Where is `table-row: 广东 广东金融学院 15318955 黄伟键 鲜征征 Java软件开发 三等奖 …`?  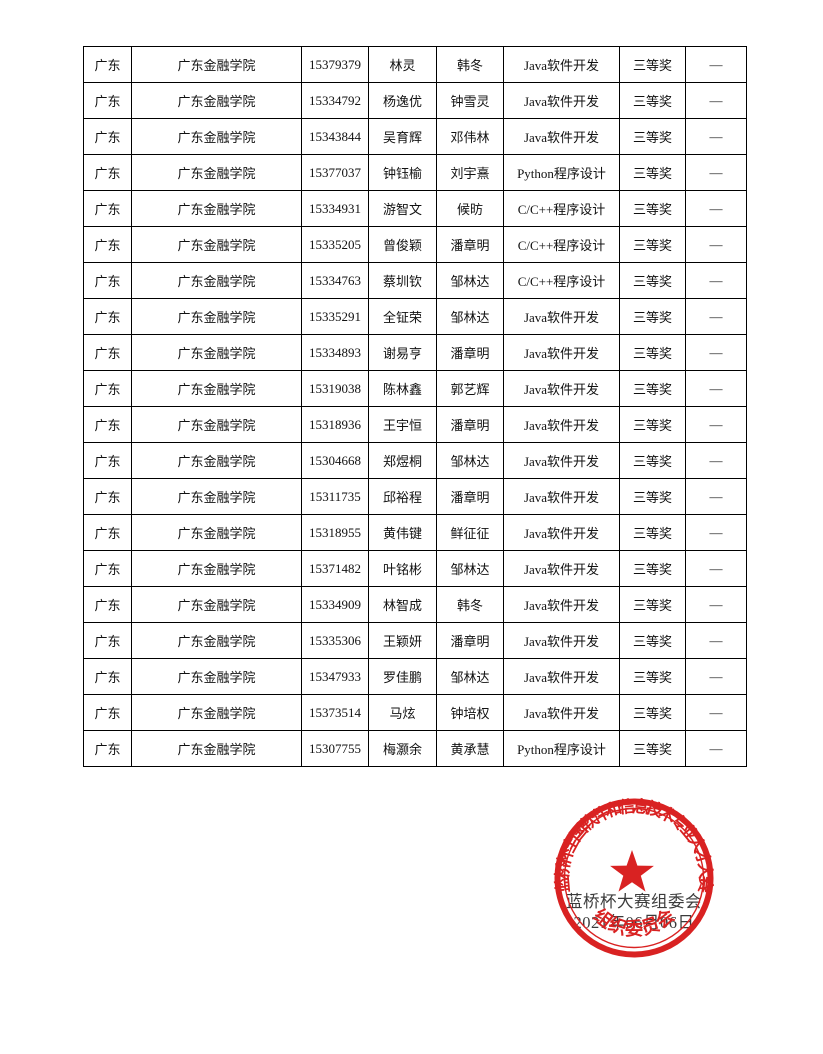
table-row: 广东 广东金融学院 15318955 黄伟键 鲜征征 Java软件开发 三等奖 … is located at coordinates (415, 532).